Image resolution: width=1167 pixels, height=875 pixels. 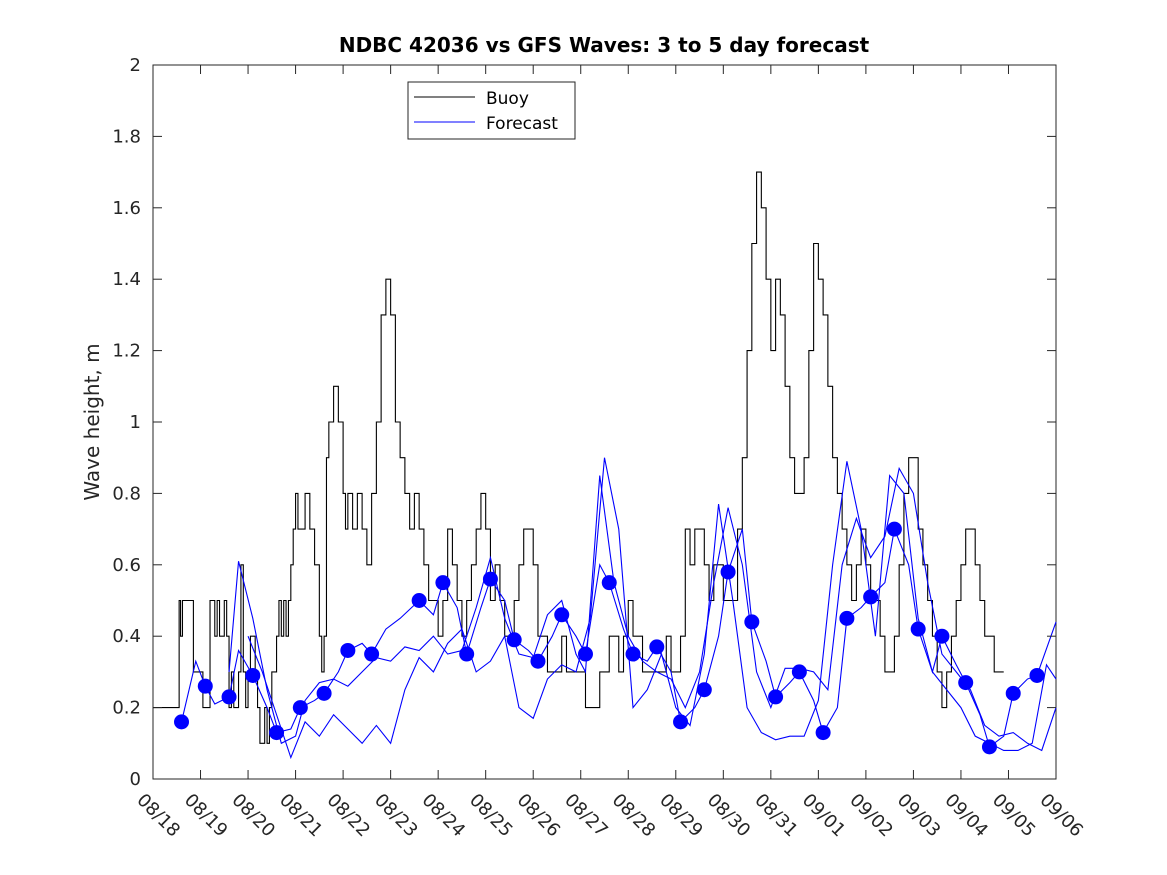 I want to click on y-tick-label: 1.4, so click(x=126, y=279).